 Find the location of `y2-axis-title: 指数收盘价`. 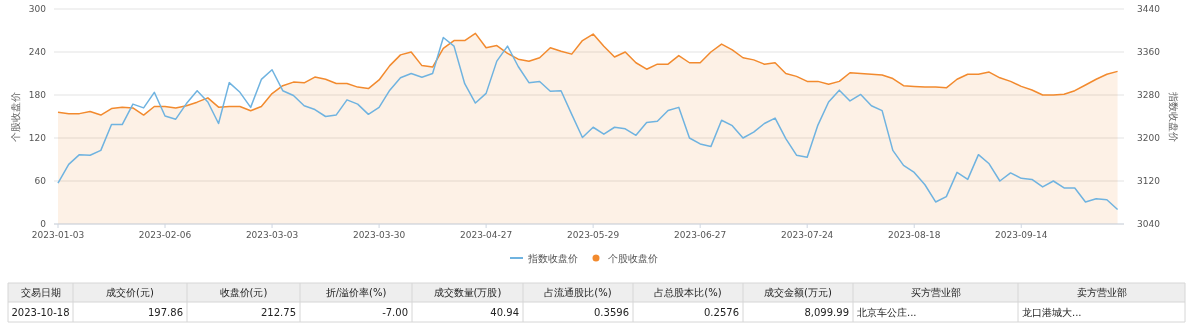

y2-axis-title: 指数收盘价 is located at coordinates (1173, 116).